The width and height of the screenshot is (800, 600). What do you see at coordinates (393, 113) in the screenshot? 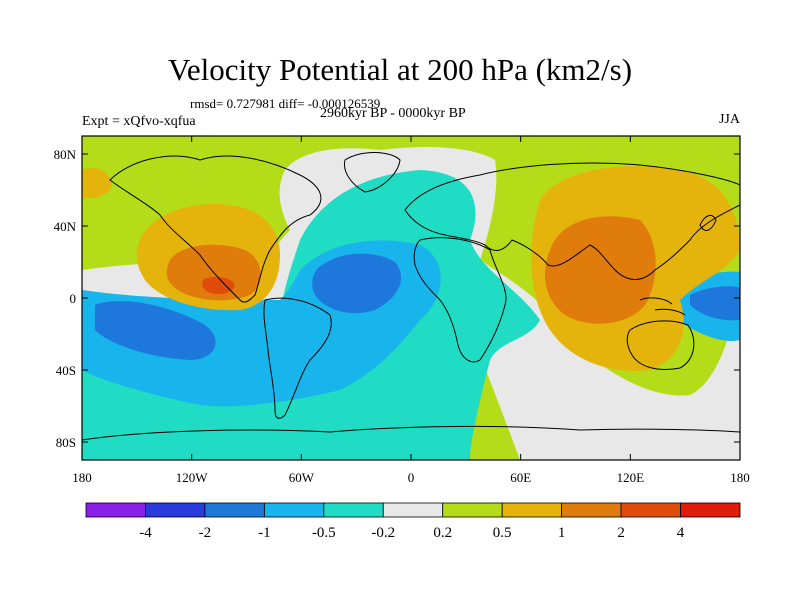
I see `period-label: 2960kyr BP - 0000kyr BP` at bounding box center [393, 113].